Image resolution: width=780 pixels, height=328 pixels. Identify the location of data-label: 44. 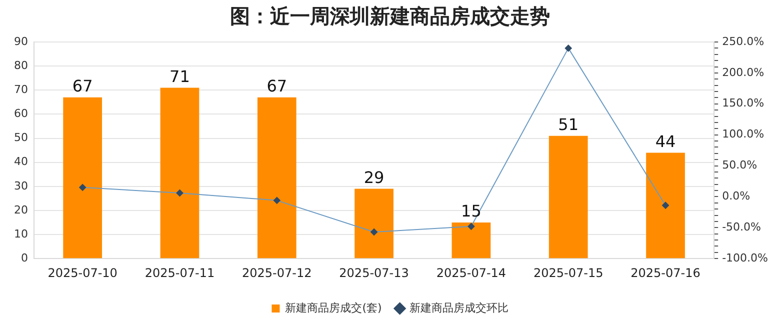
(665, 141).